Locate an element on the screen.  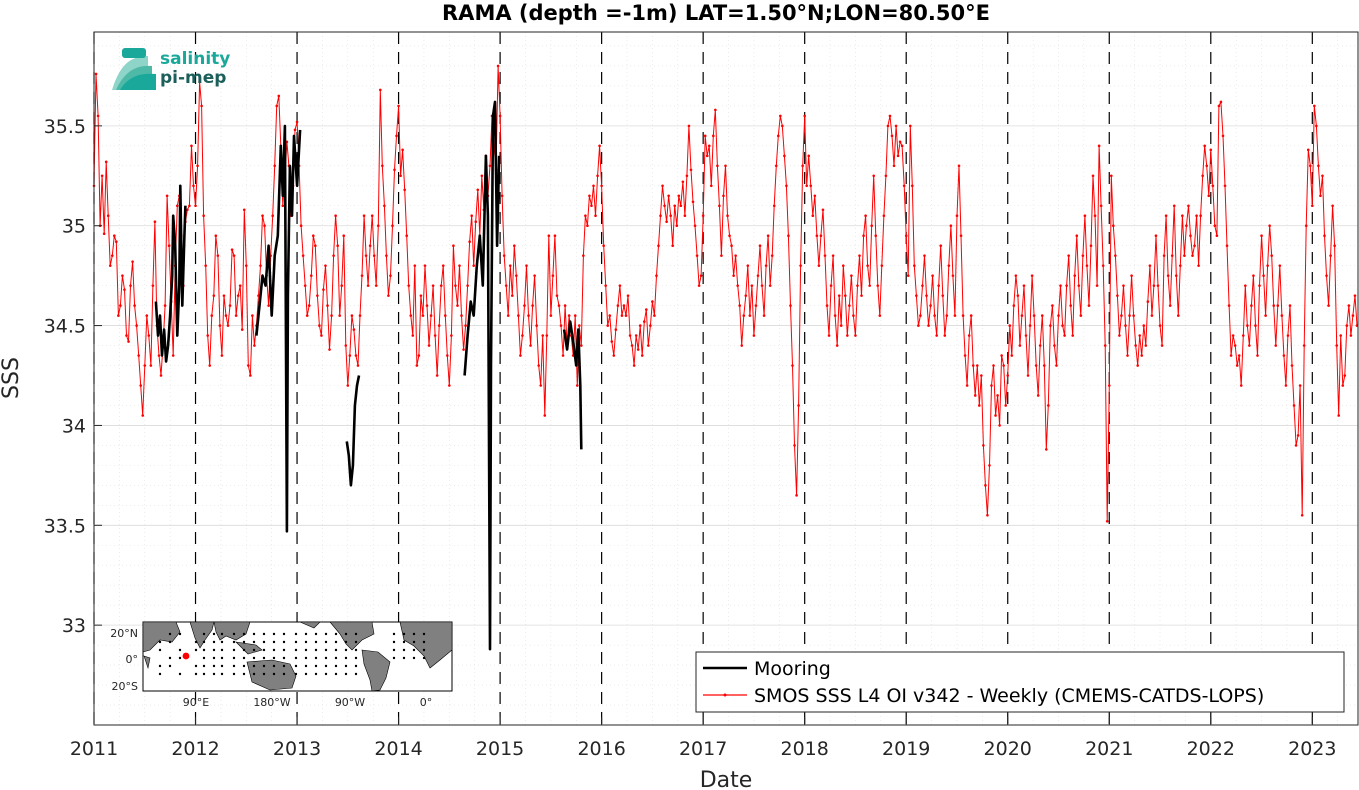
map-lon-tick-4: 0° is located at coordinates (426, 702).